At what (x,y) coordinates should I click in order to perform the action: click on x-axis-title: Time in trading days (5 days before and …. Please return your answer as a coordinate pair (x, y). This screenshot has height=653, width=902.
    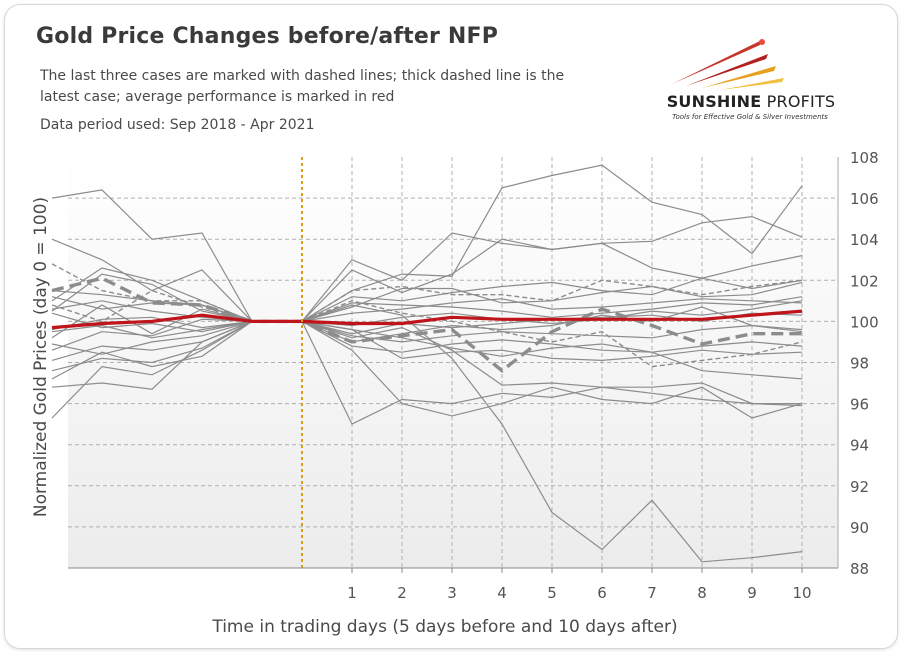
    Looking at the image, I should click on (444, 627).